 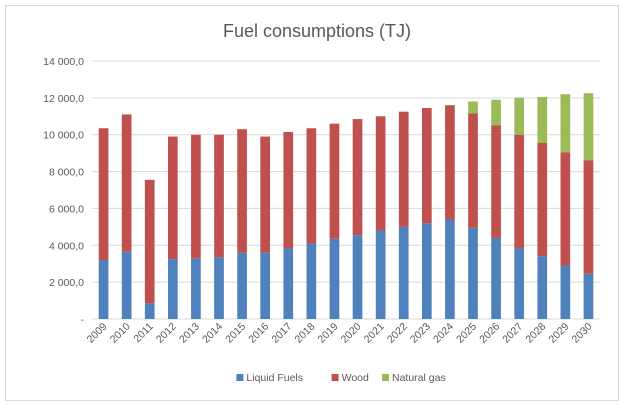 I want to click on x-tick-label: 2023, so click(x=420, y=333).